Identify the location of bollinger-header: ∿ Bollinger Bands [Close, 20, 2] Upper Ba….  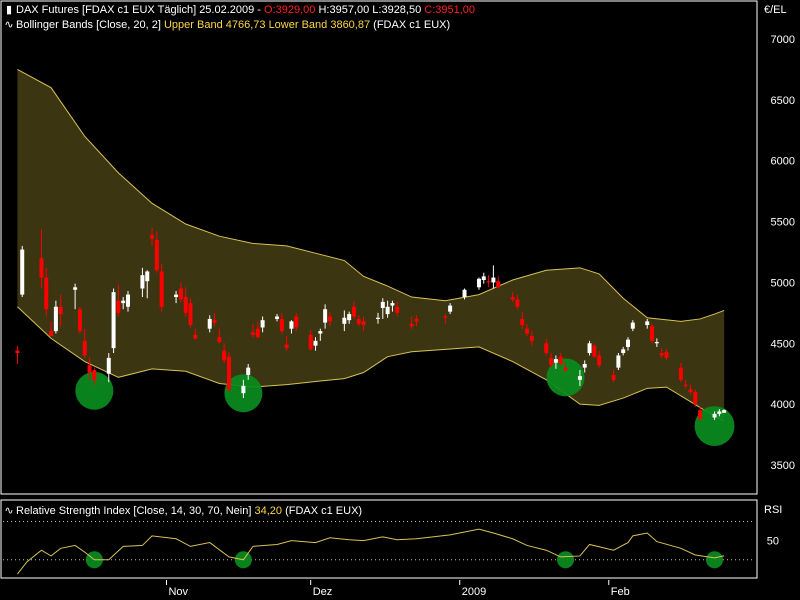
(227, 25).